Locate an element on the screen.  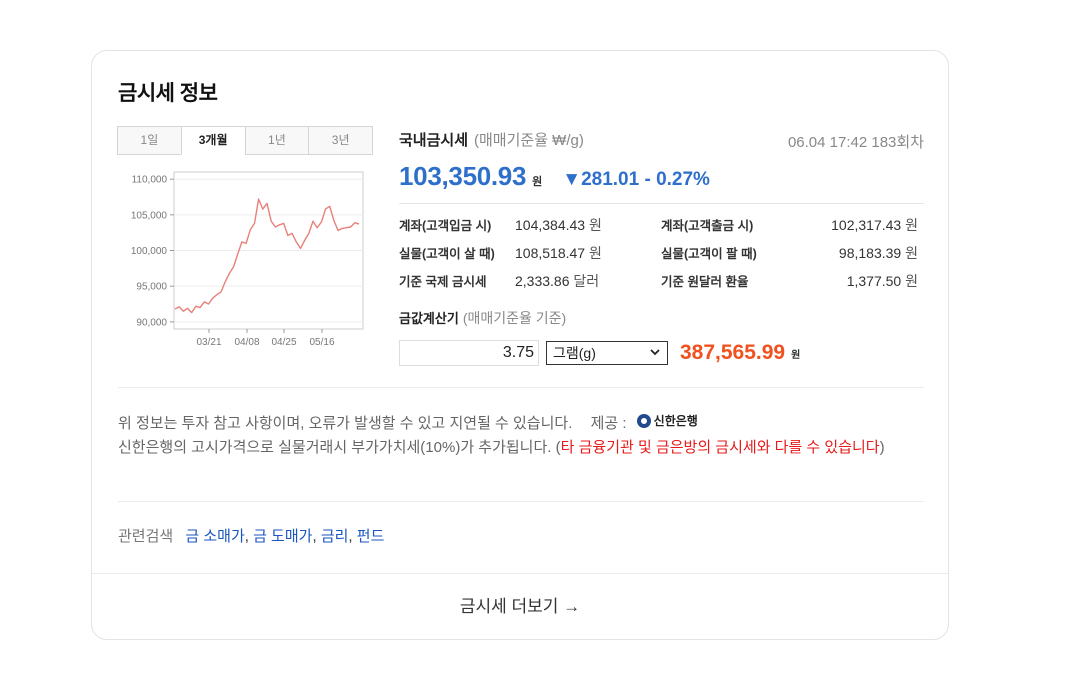
domestic-gold-price-label: 국내금시세 is located at coordinates (434, 140).